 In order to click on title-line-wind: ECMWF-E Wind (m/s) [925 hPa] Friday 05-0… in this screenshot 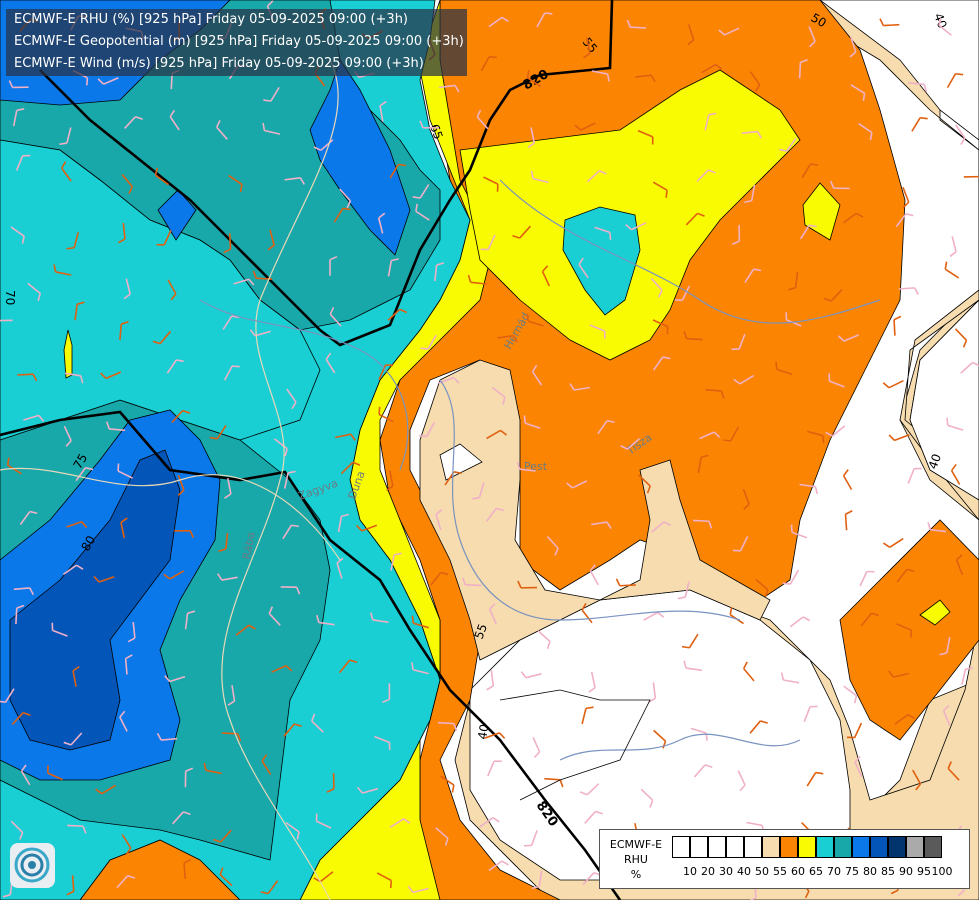, I will do `click(219, 63)`.